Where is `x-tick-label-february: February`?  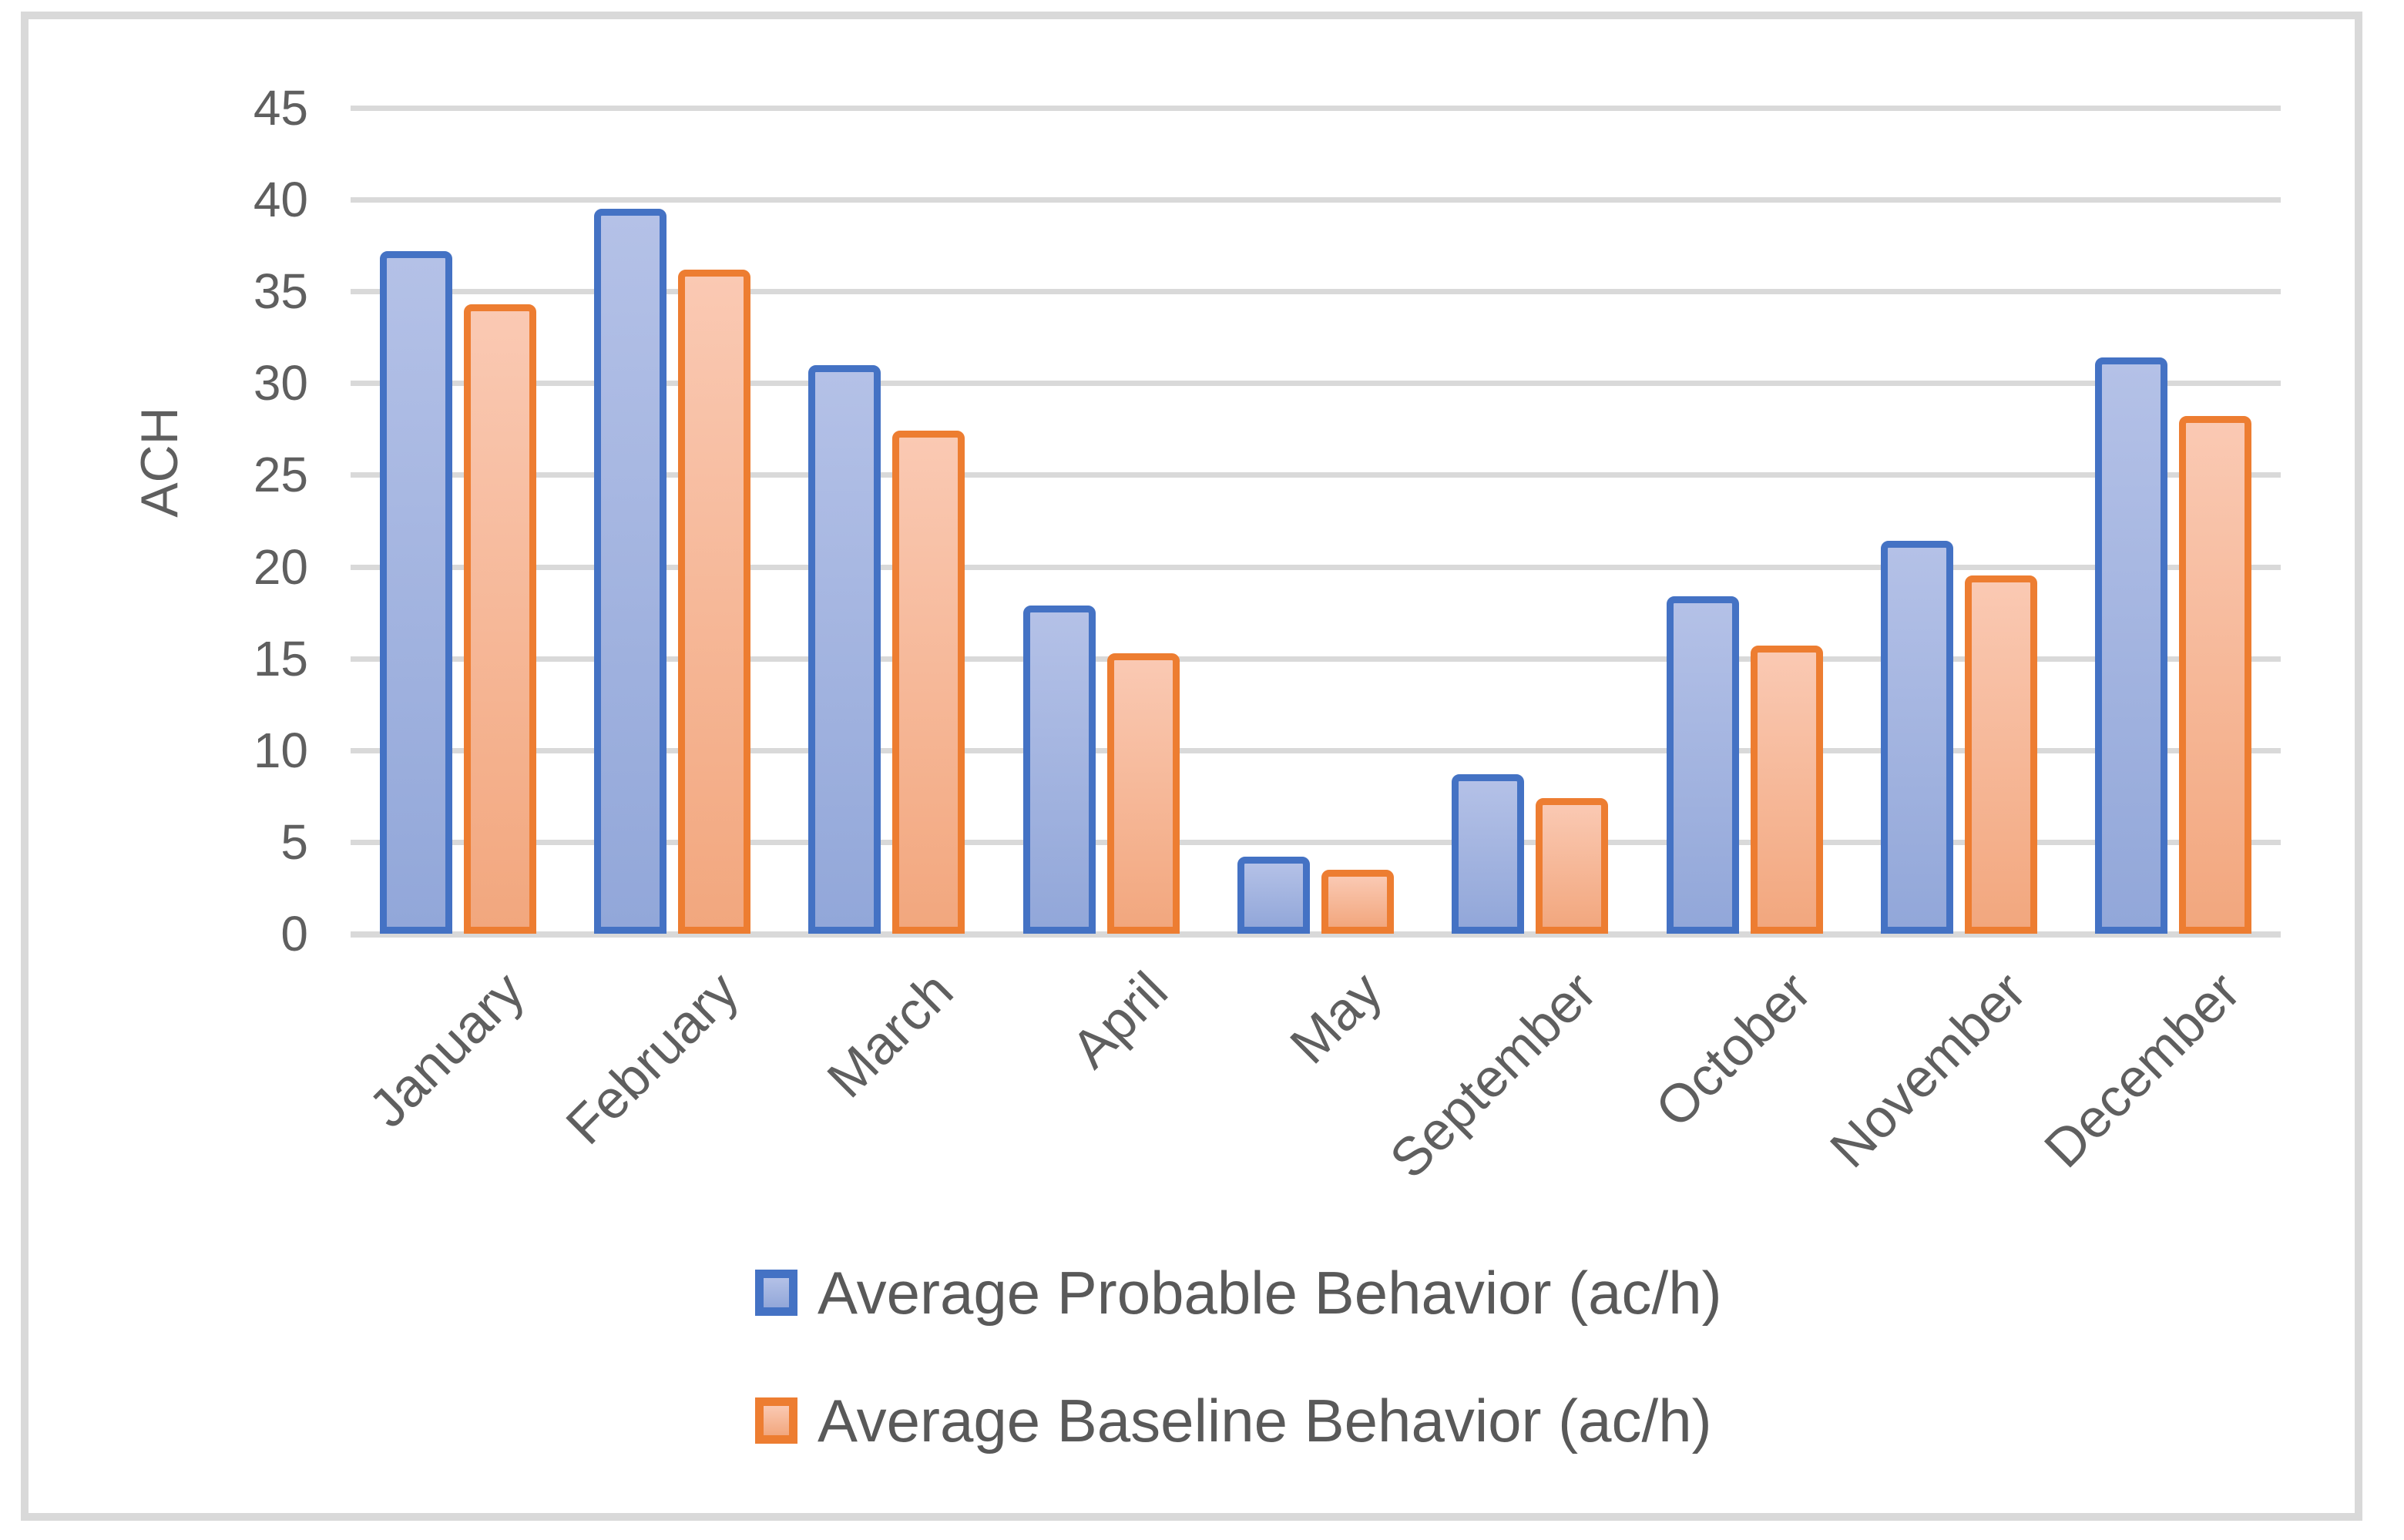 x-tick-label-february: February is located at coordinates (652, 1058).